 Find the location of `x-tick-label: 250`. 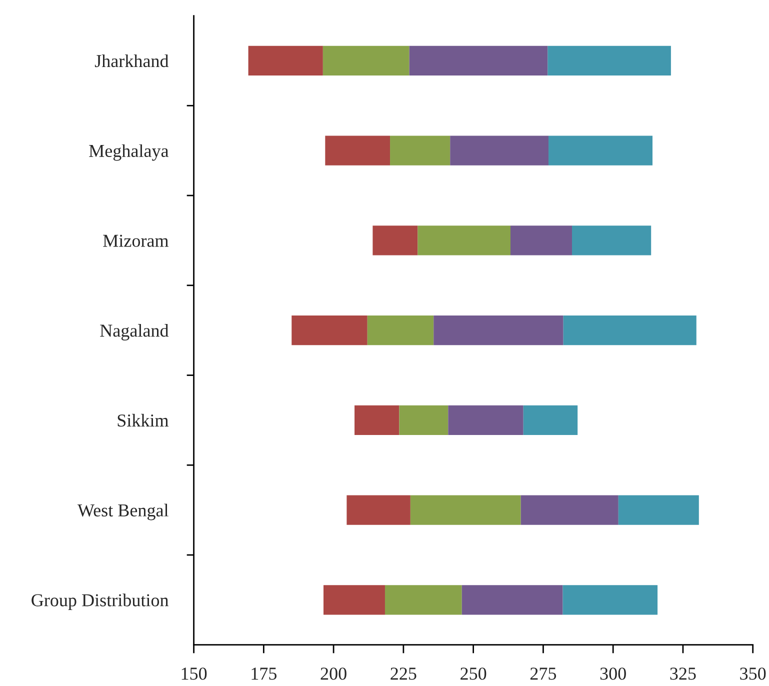

x-tick-label: 250 is located at coordinates (473, 674).